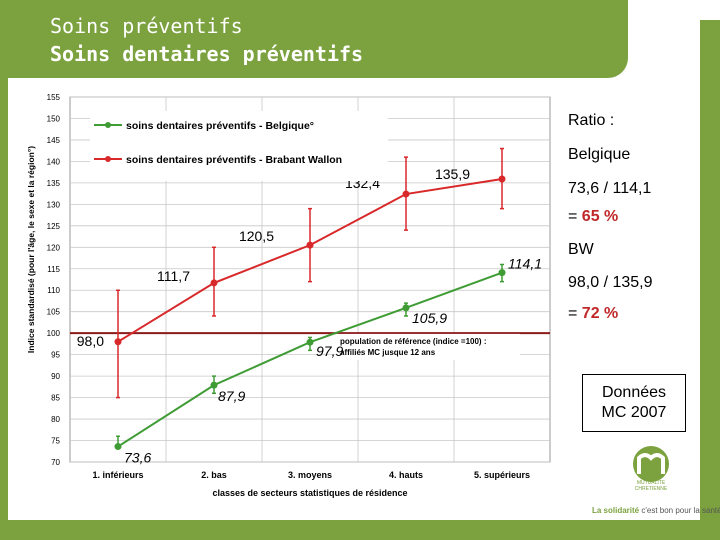 The image size is (720, 540). Describe the element at coordinates (54, 247) in the screenshot. I see `y-tick-label: 120` at that location.